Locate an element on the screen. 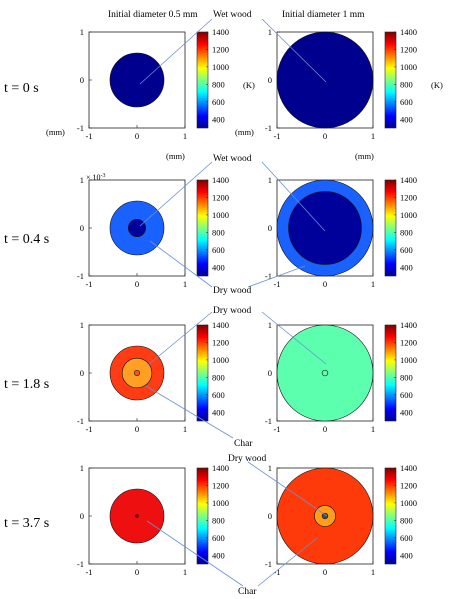 The image size is (450, 599). panel-row2-left: 1 0 -1-1 0 1 is located at coordinates (132, 377).